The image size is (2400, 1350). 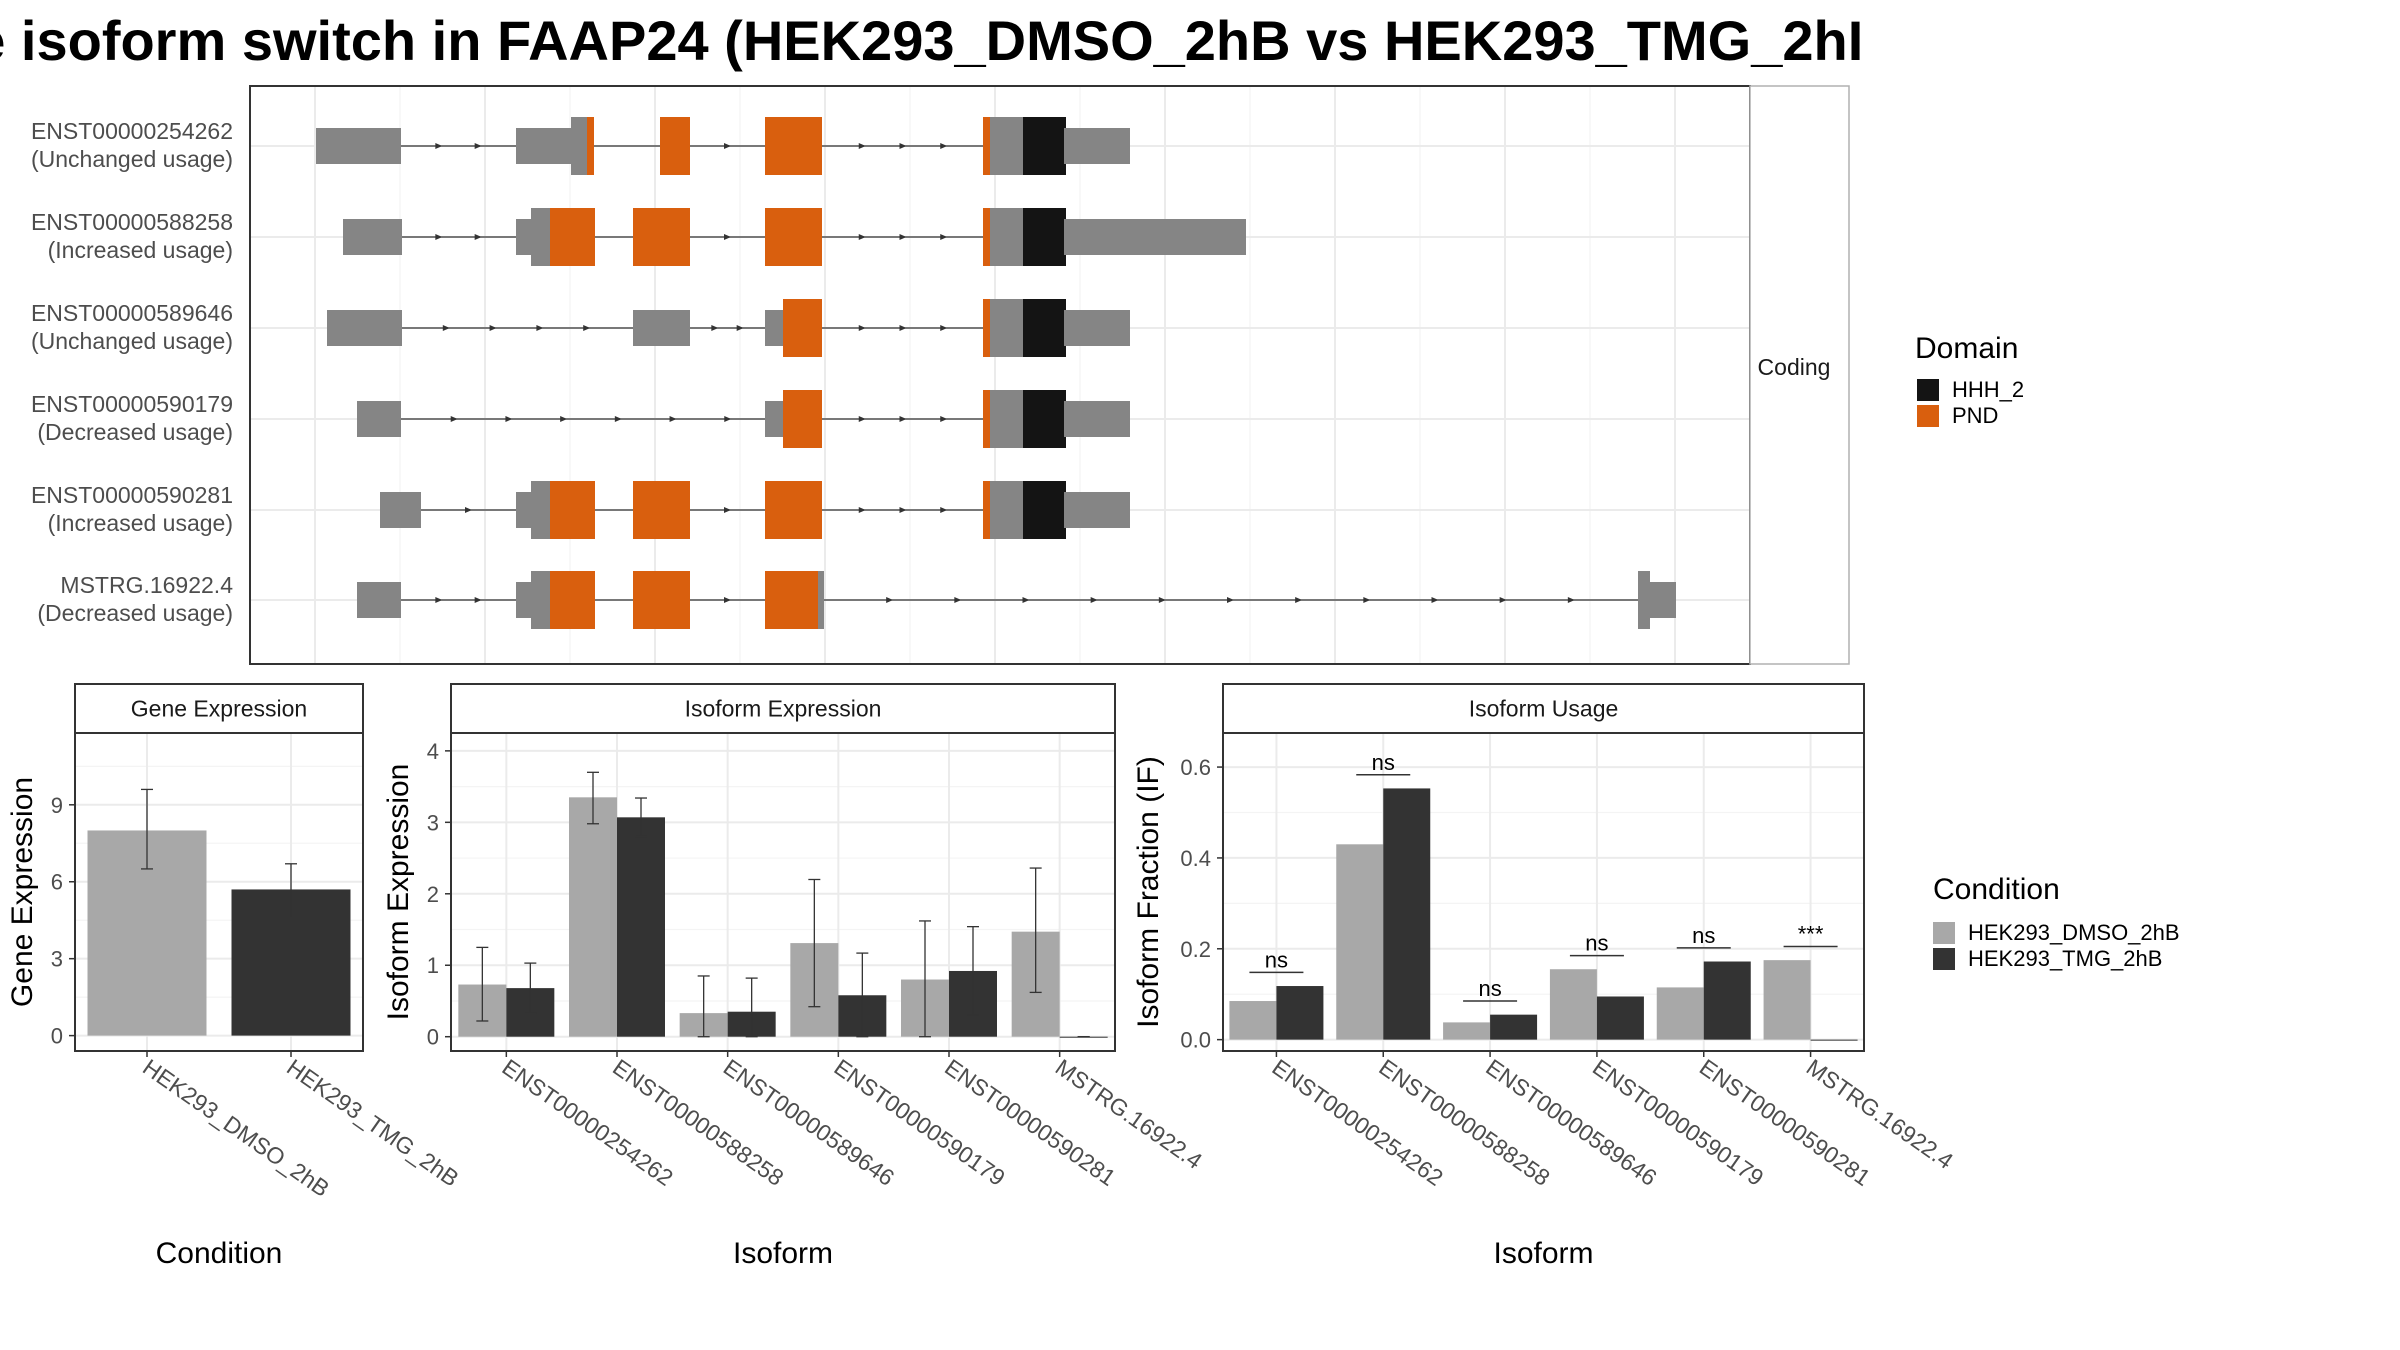 I want to click on domain-legend-key, so click(x=1928, y=390).